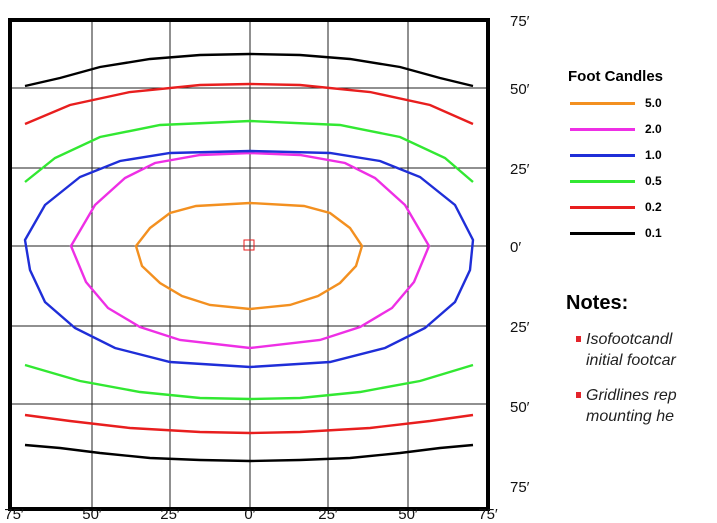  Describe the element at coordinates (515, 247) in the screenshot. I see `y-axis-label: 0′` at that location.